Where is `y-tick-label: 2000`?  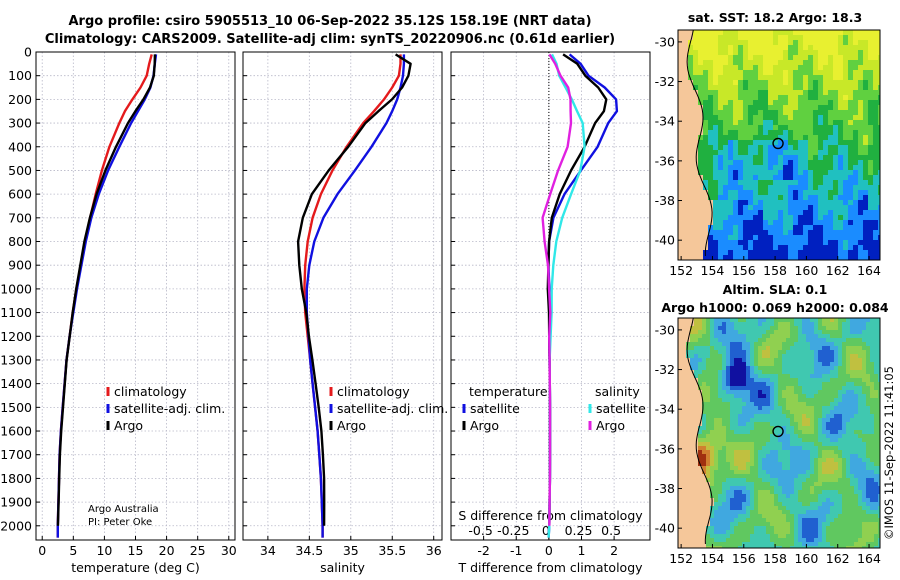
y-tick-label: 2000 is located at coordinates (16, 525).